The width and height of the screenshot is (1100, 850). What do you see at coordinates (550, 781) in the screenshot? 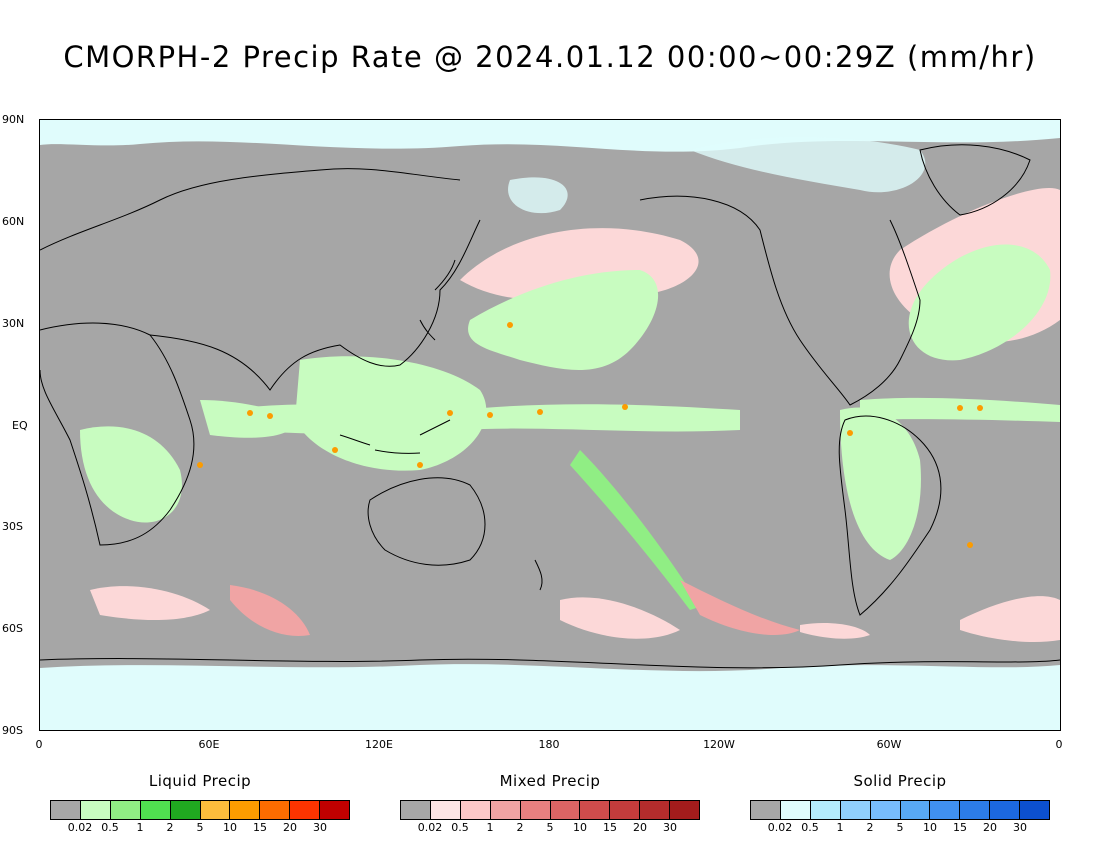
I see `legend-mixed-title: Mixed Precip` at bounding box center [550, 781].